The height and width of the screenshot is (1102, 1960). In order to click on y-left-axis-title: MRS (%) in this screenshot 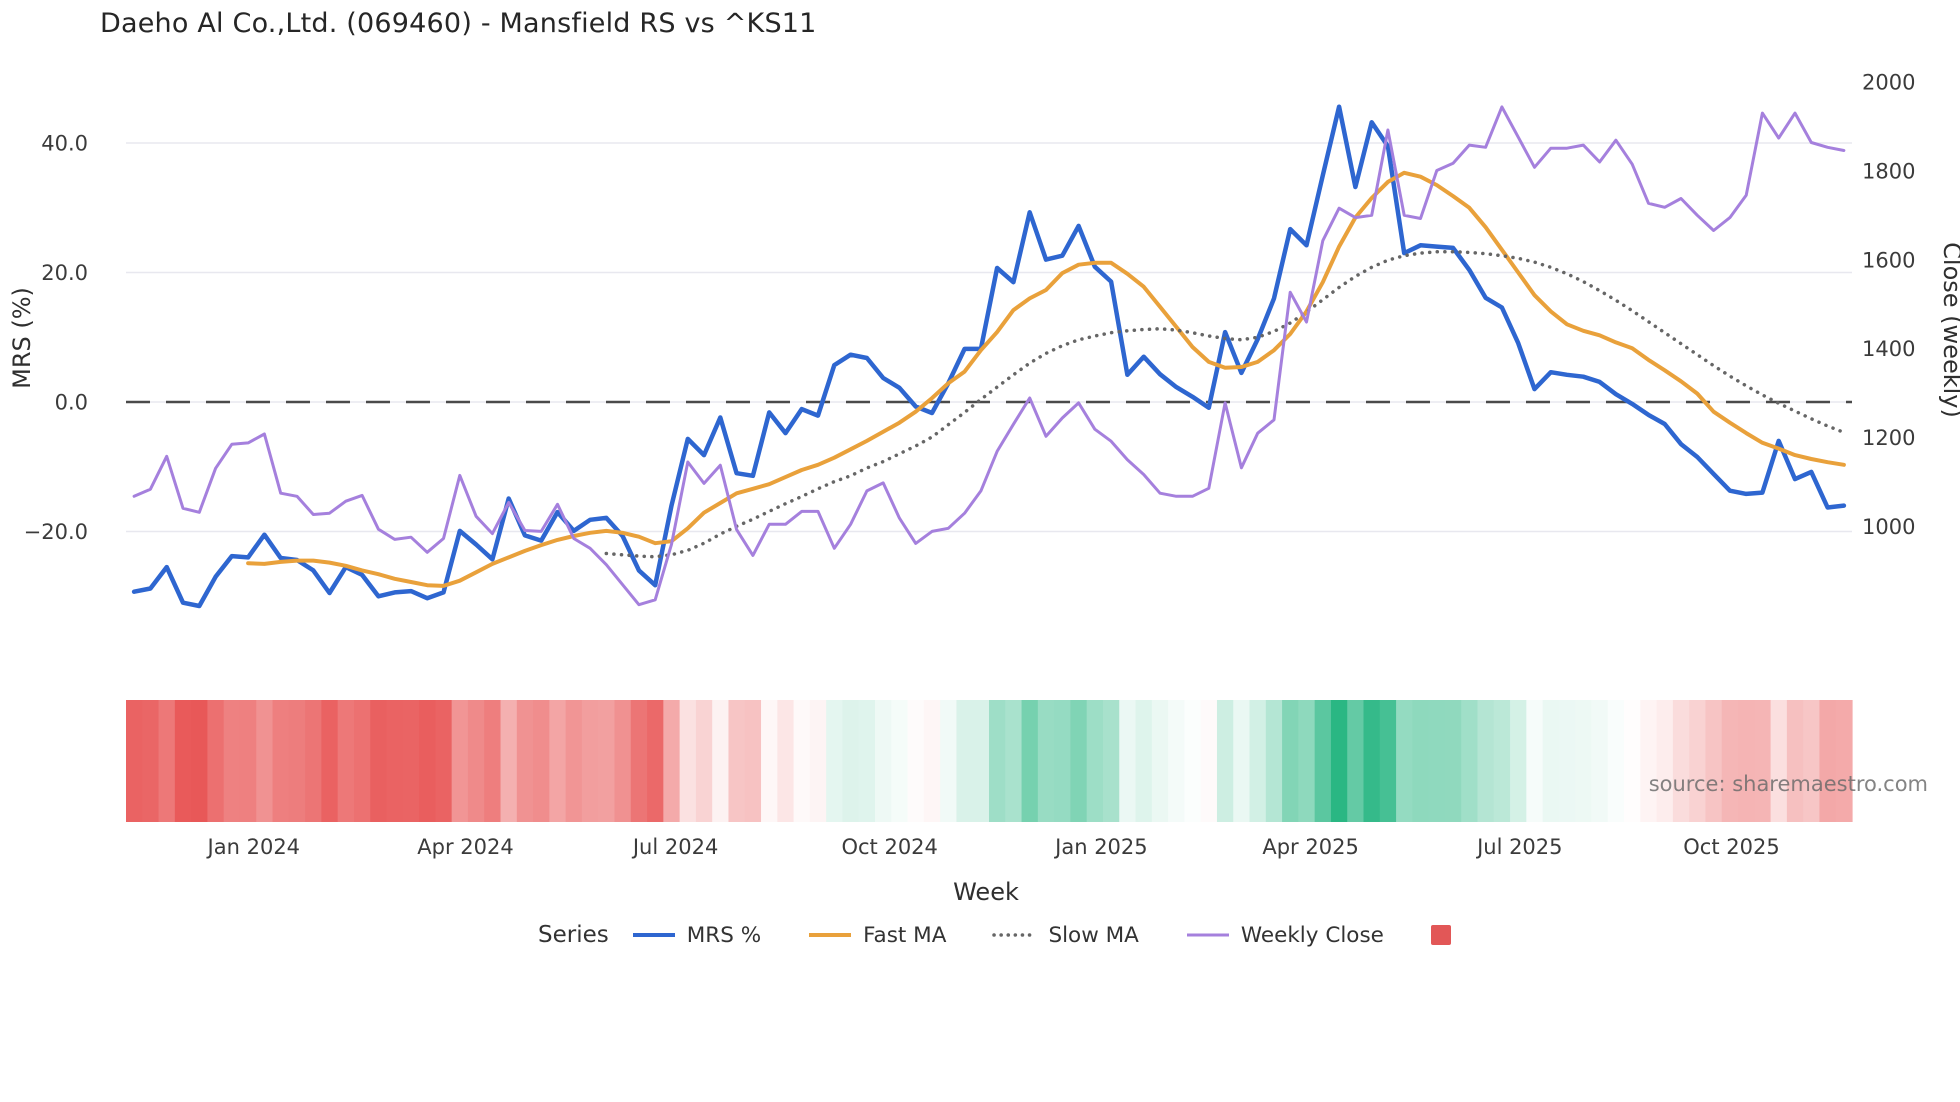, I will do `click(22, 338)`.